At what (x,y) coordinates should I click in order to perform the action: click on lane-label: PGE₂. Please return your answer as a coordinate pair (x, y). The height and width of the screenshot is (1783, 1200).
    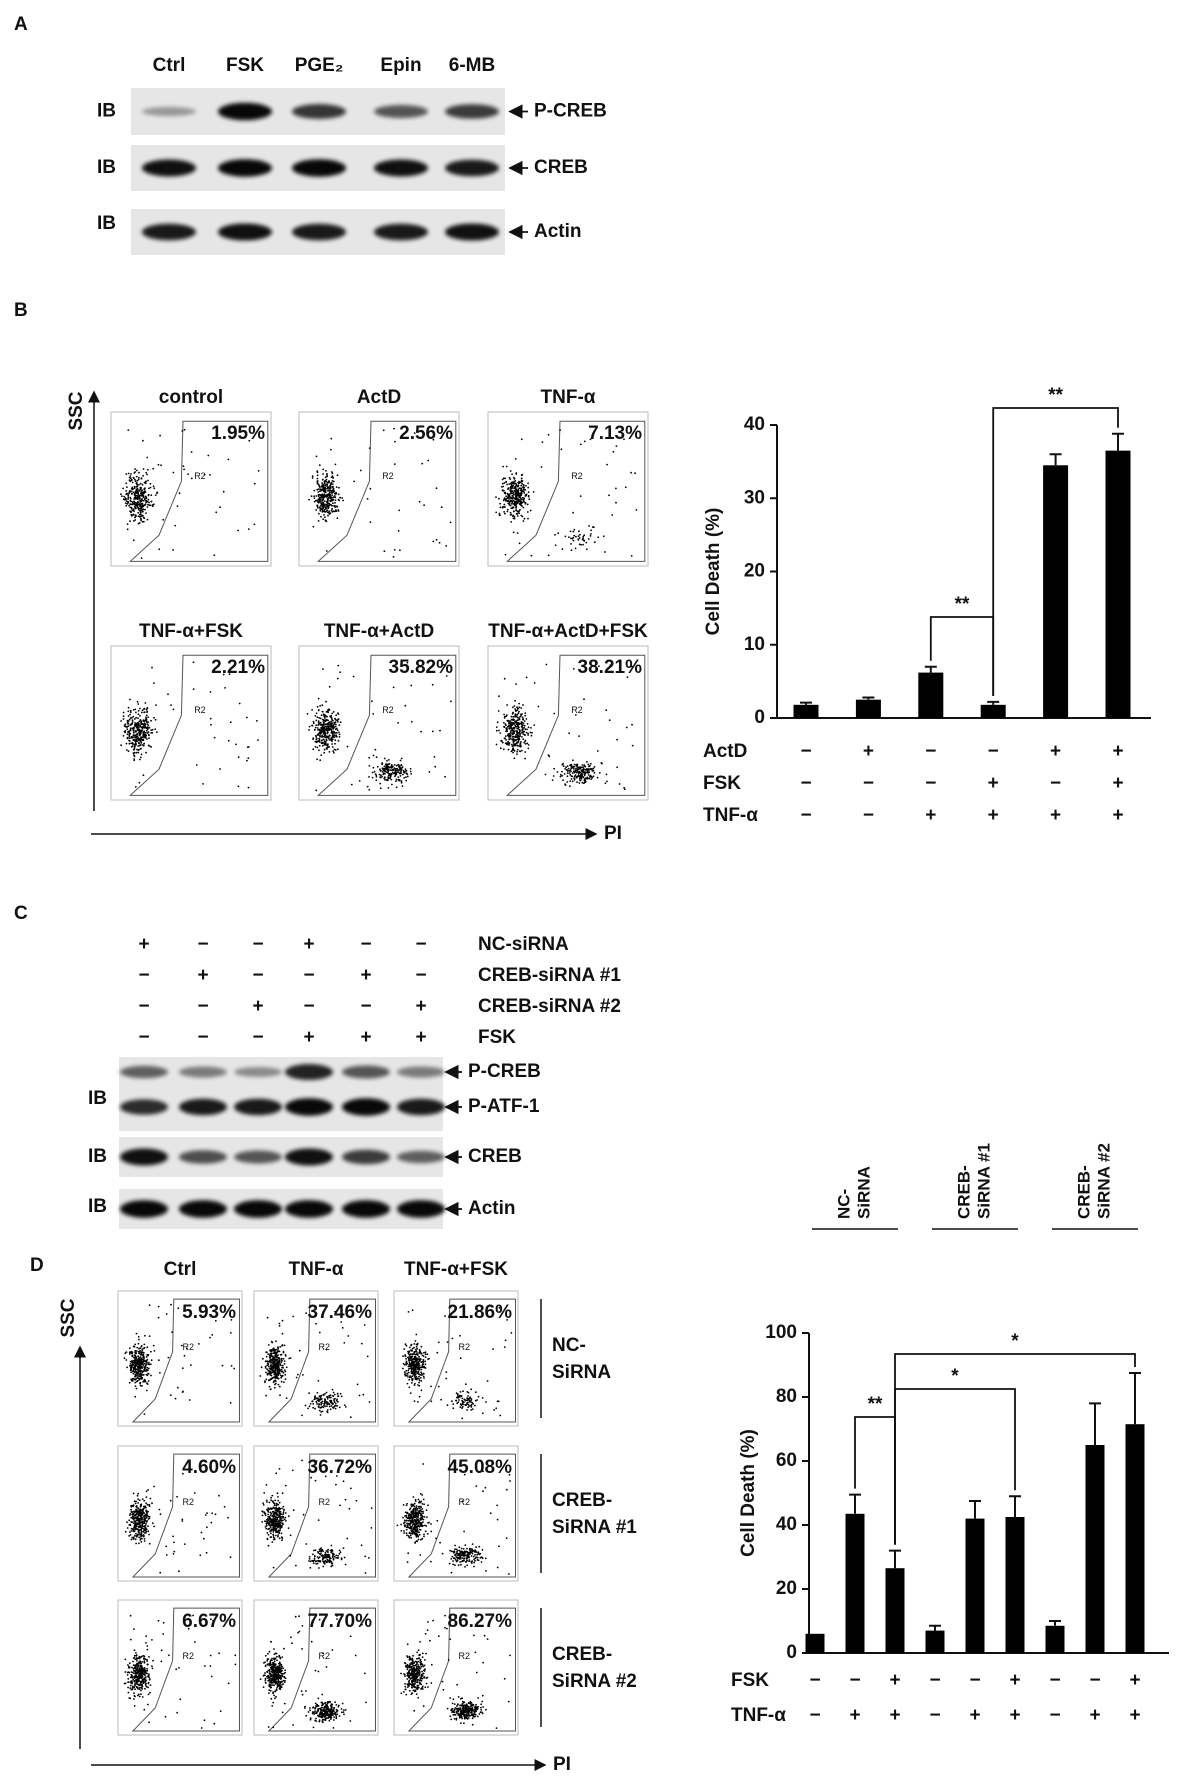
    Looking at the image, I should click on (319, 65).